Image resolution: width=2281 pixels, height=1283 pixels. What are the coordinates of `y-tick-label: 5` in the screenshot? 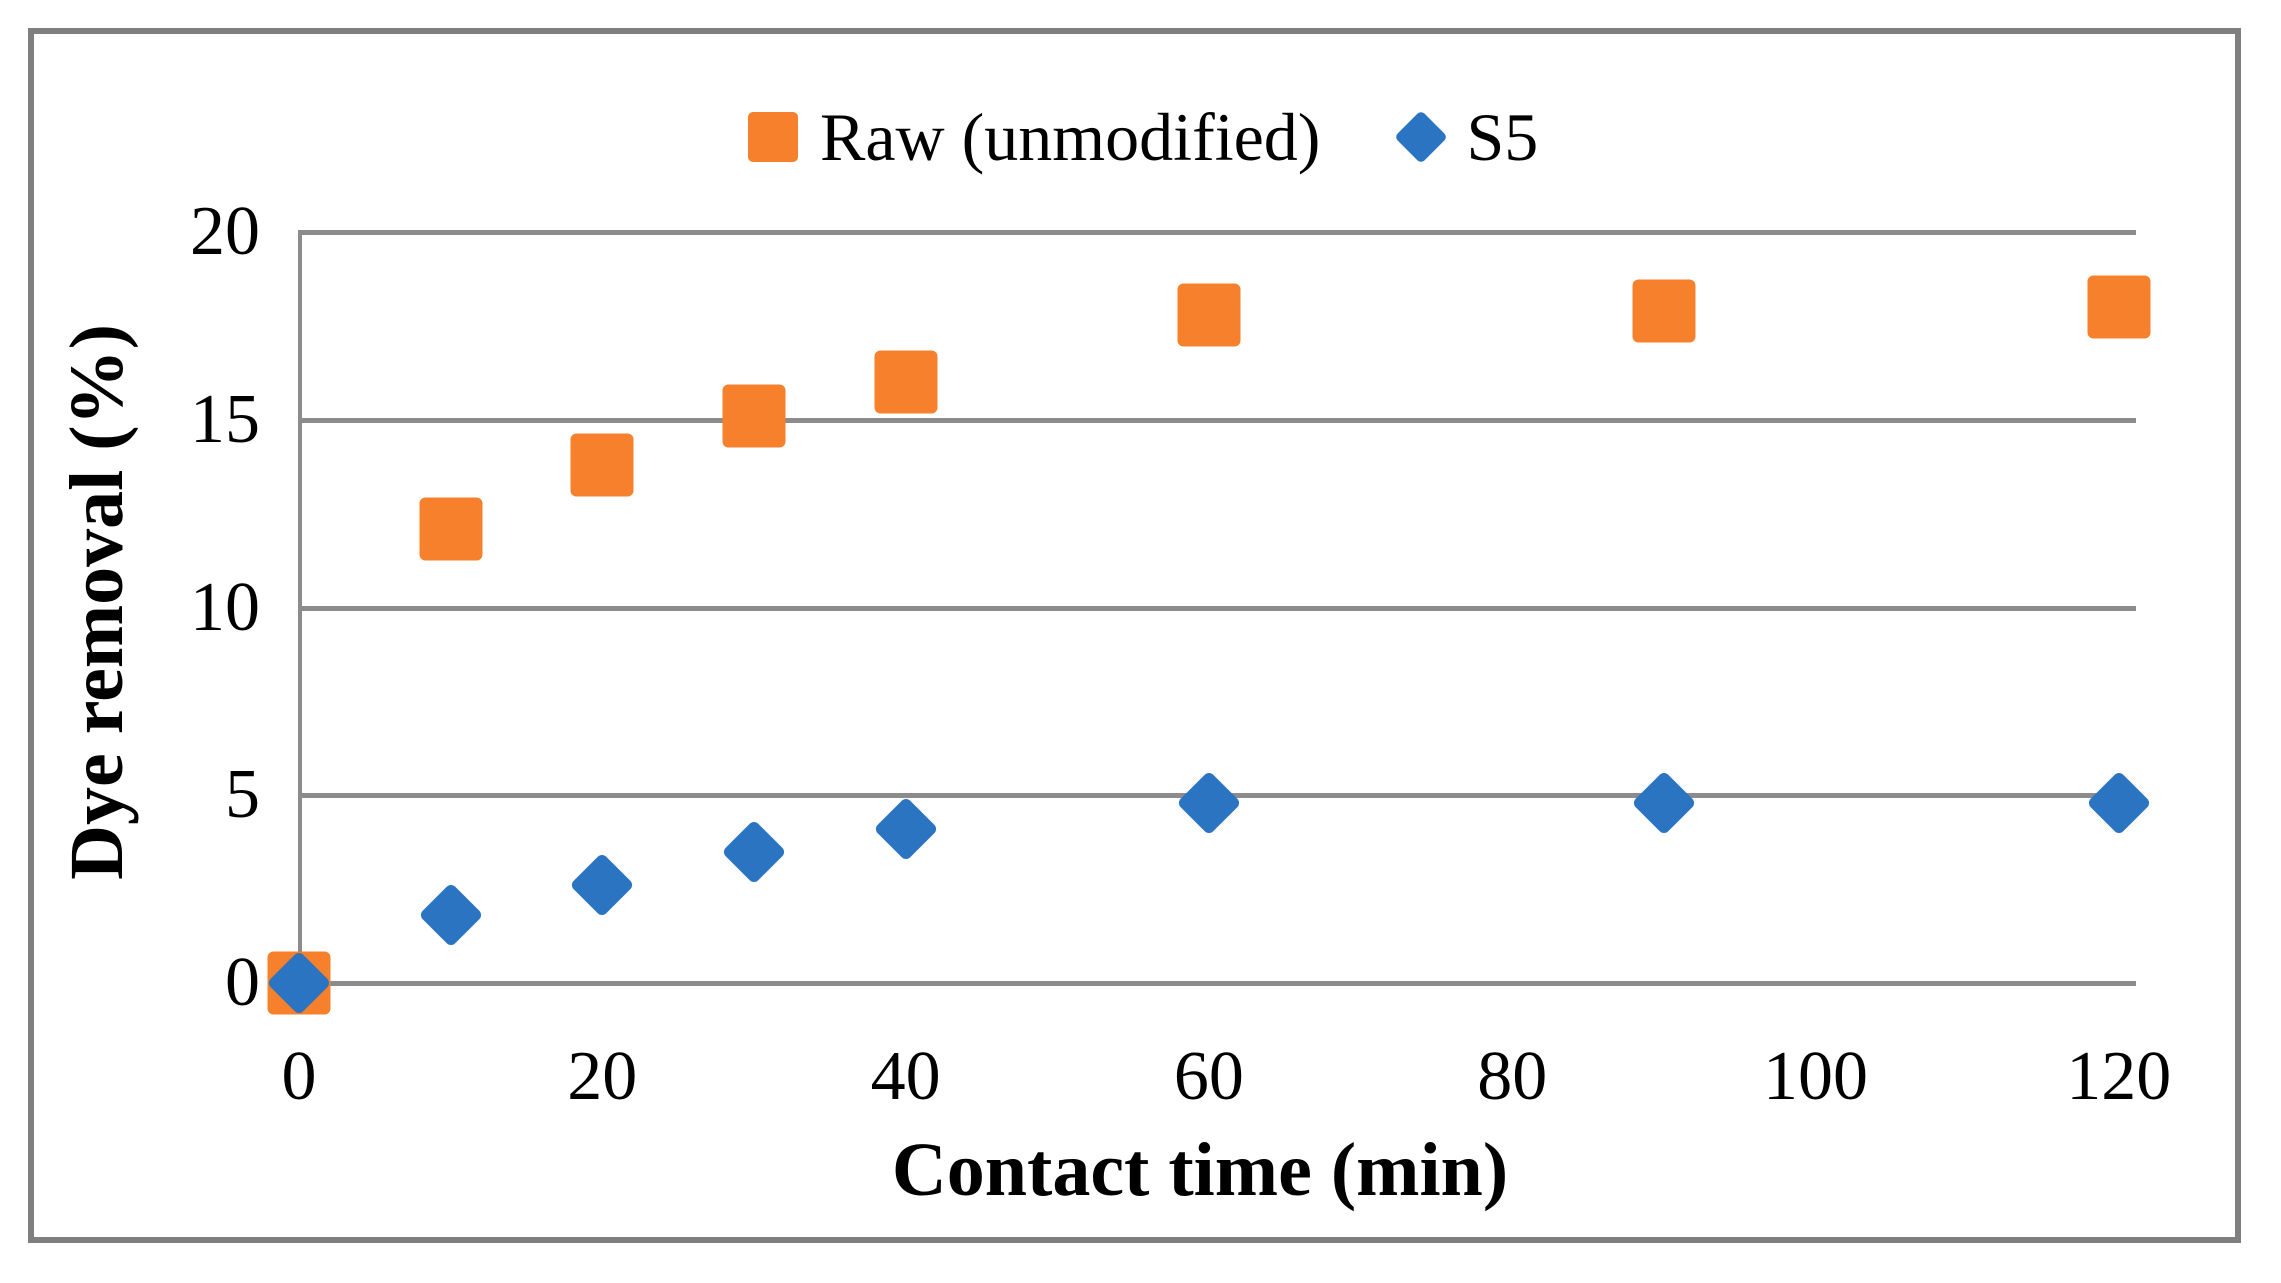 It's located at (242, 795).